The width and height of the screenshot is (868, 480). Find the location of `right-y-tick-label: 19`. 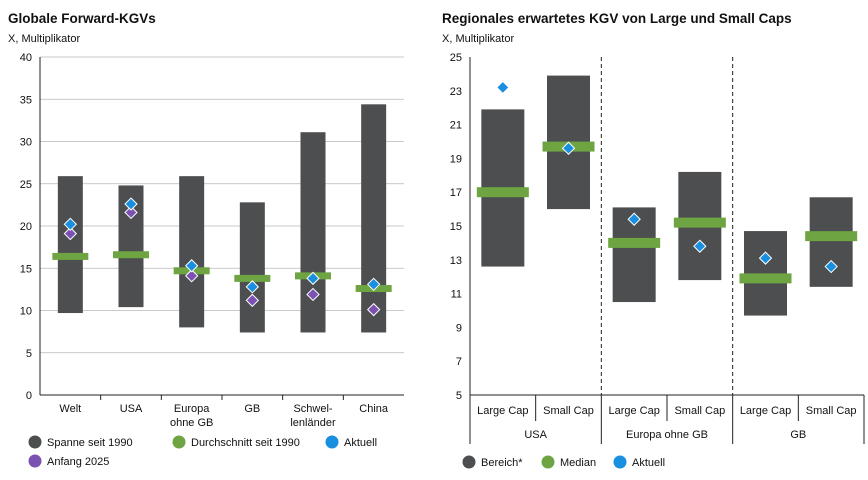

right-y-tick-label: 19 is located at coordinates (456, 159).